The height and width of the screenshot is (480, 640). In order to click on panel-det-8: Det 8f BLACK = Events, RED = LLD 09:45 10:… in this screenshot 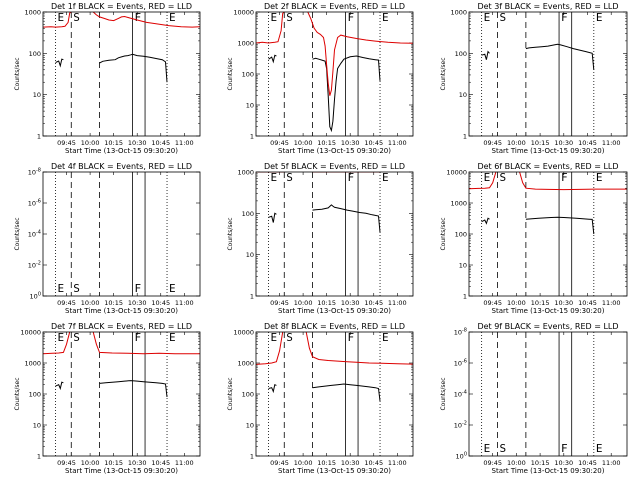, I will do `click(320, 398)`.